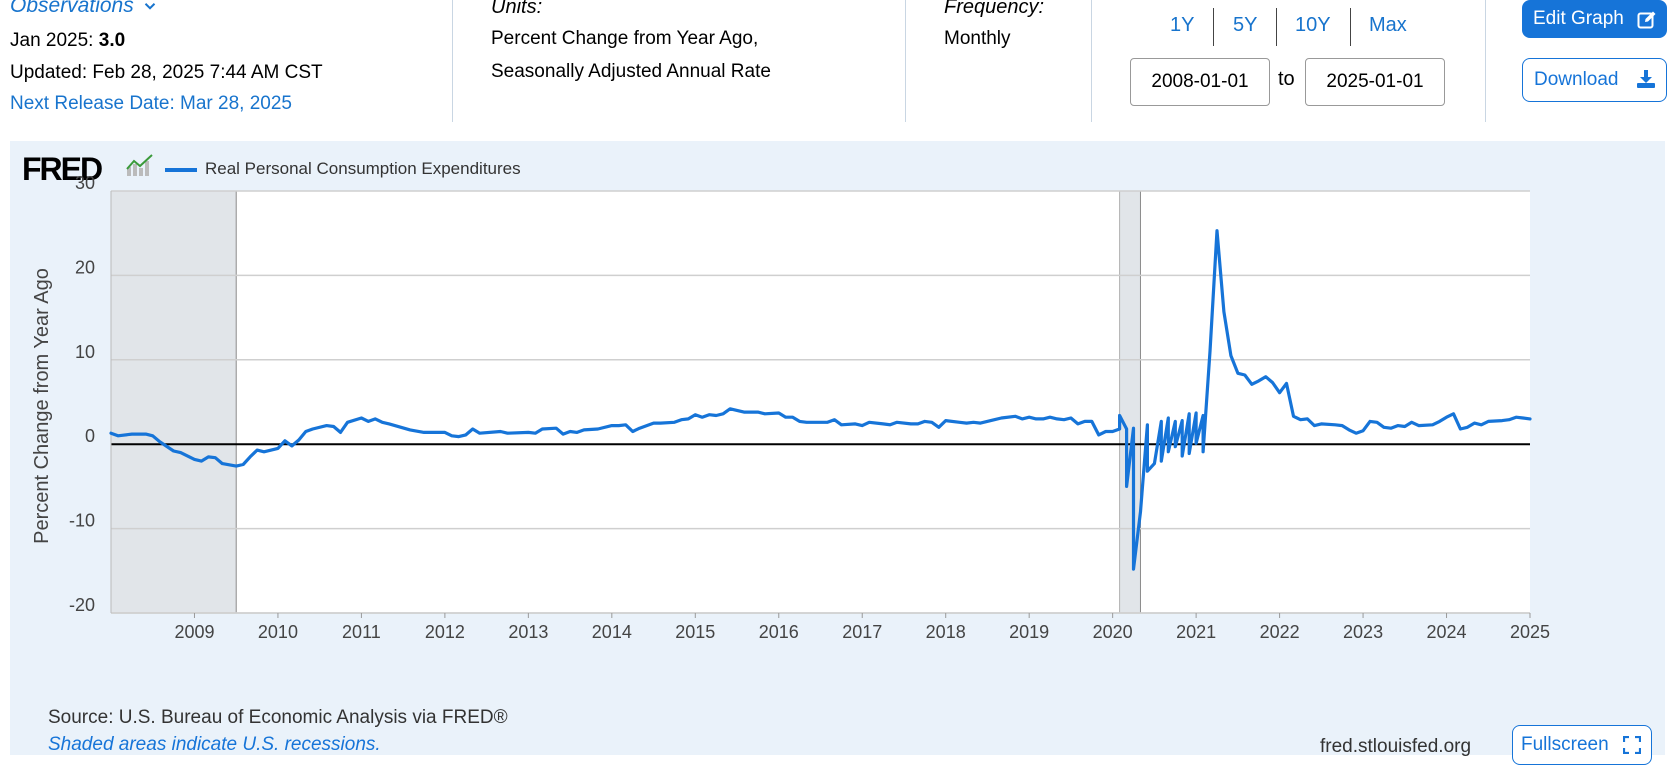  I want to click on y-tick-label: 0, so click(90, 436).